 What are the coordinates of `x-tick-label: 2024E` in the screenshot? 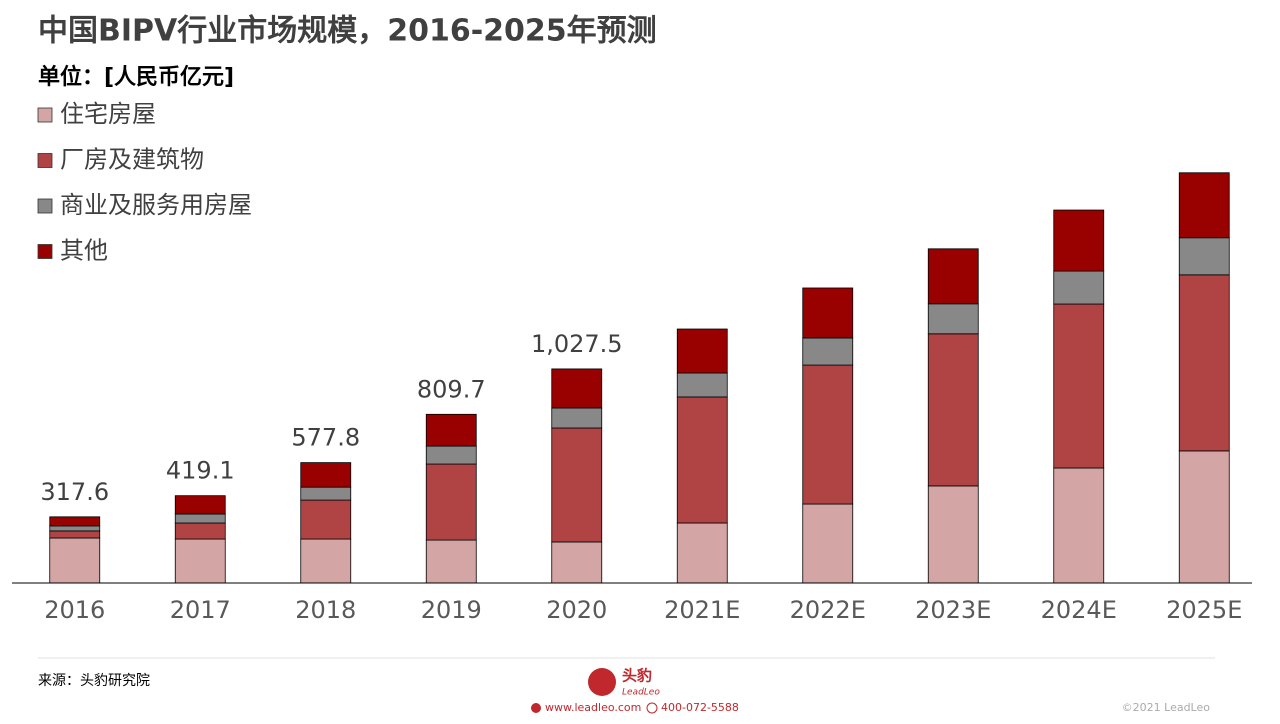 It's located at (1079, 610).